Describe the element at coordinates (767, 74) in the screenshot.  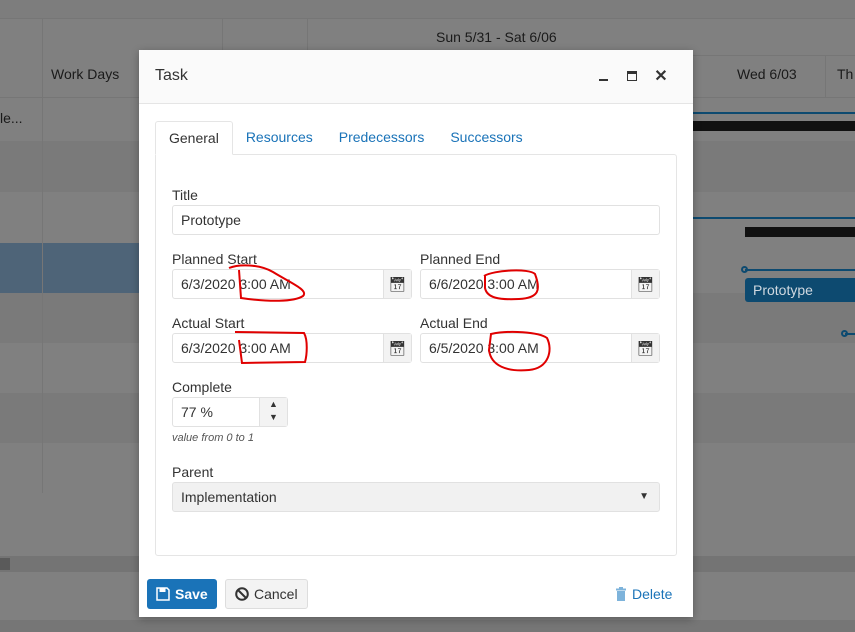
I see `day-header-wed: Wed 6/03` at that location.